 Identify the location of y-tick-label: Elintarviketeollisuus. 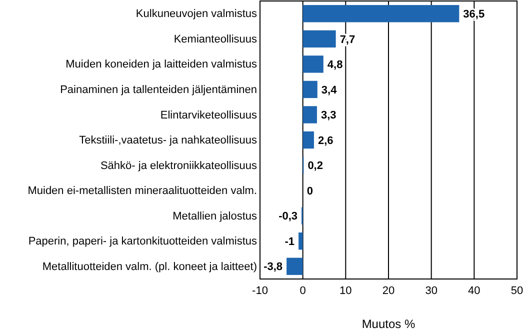
(209, 115).